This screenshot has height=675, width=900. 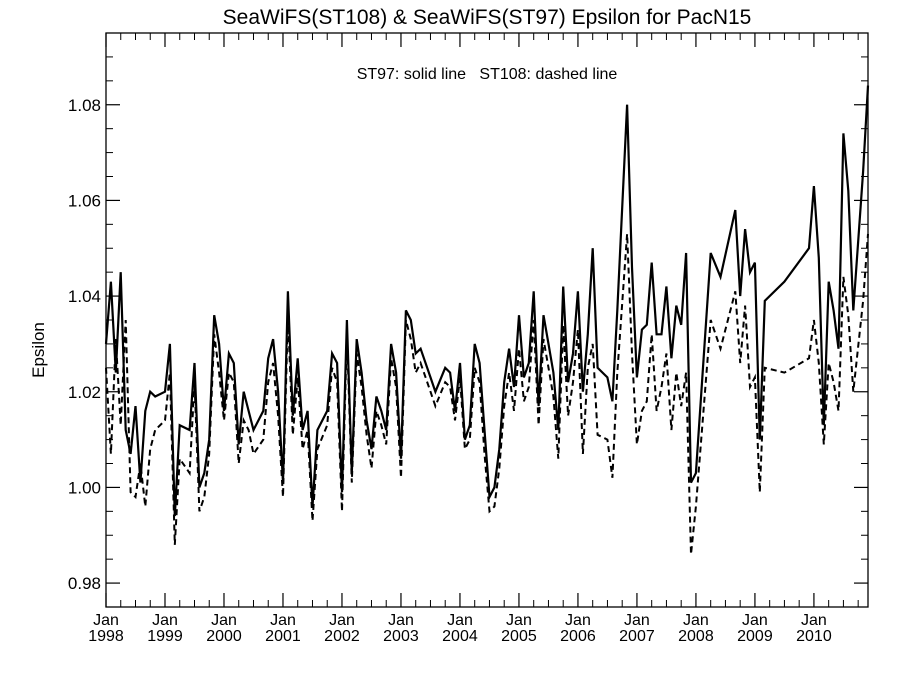 I want to click on x-tick-year-label: 2001, so click(x=283, y=636).